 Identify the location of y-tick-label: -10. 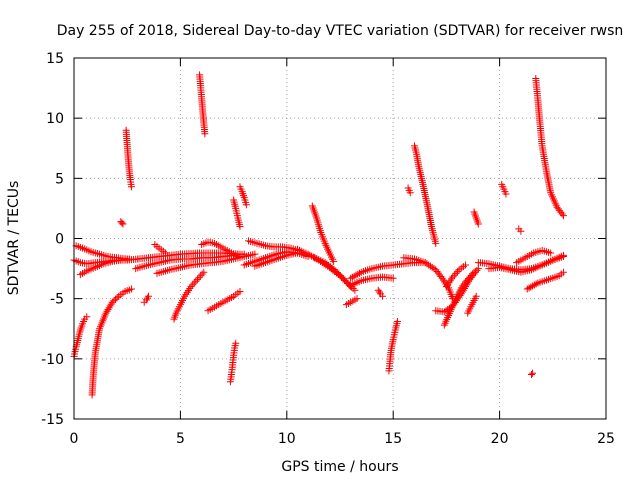
(52, 360).